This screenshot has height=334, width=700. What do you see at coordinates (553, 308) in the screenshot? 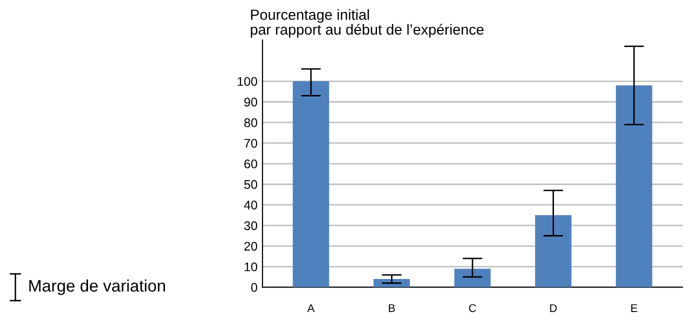
I see `x-tick-label: D` at bounding box center [553, 308].